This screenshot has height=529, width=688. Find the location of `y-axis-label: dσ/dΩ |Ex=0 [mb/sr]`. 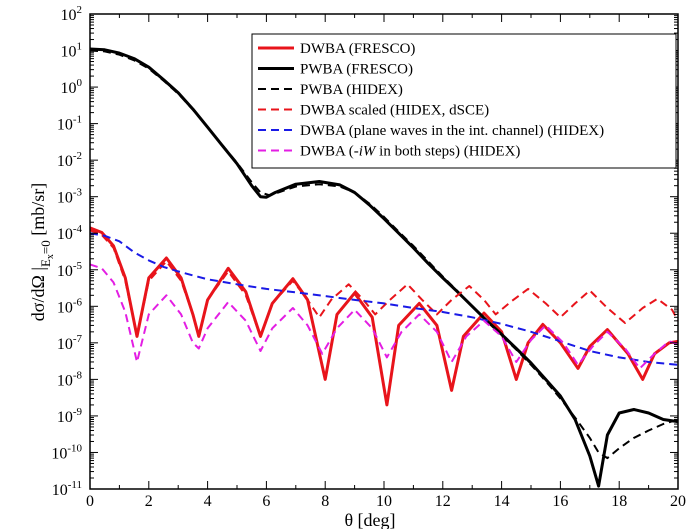

y-axis-label: dσ/dΩ |Ex=0 [mb/sr] is located at coordinates (42, 252).